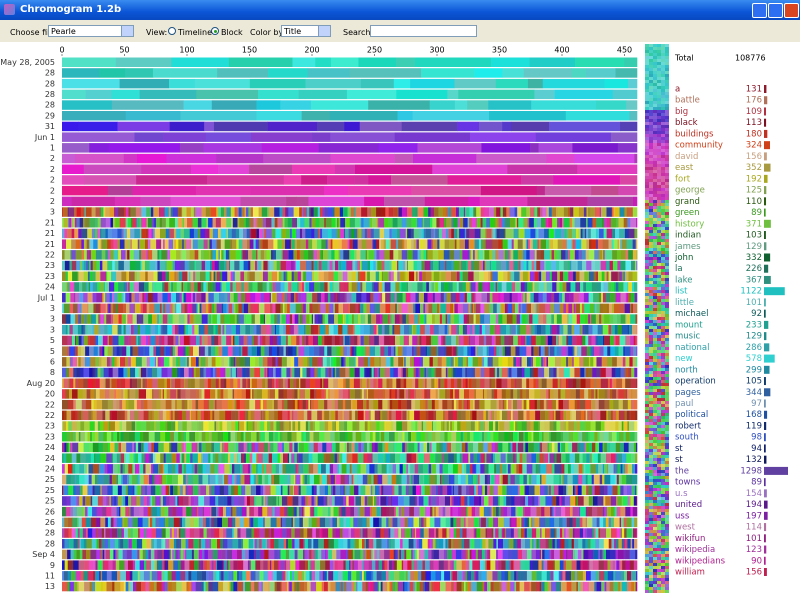  I want to click on file-select: Pearle, so click(91, 31).